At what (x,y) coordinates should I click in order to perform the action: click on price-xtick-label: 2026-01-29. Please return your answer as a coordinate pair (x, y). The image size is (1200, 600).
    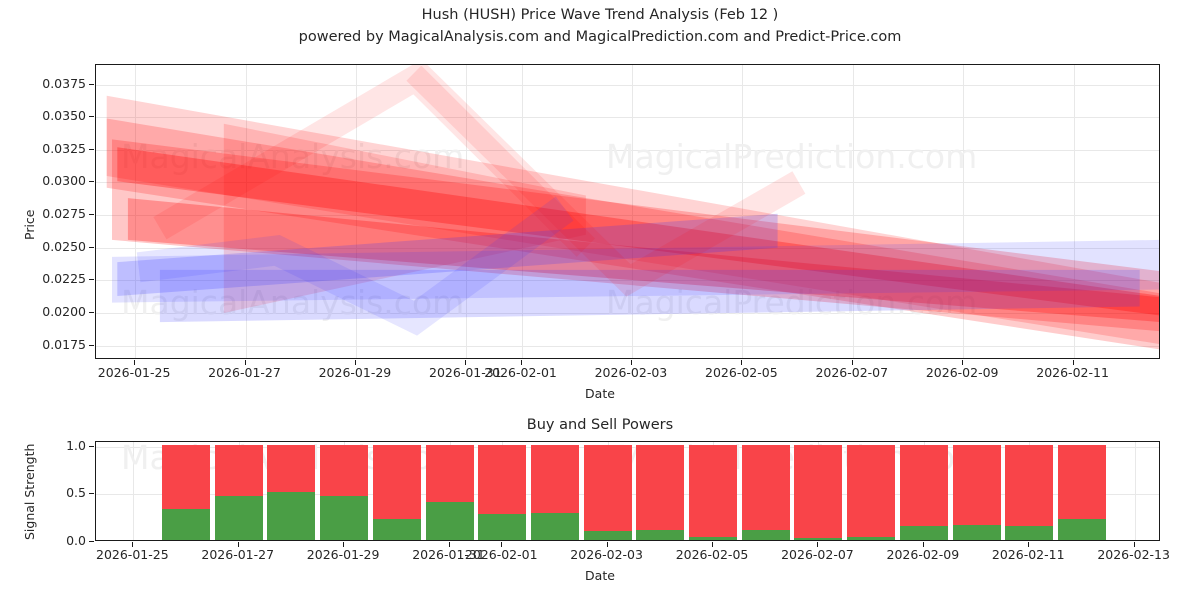
    Looking at the image, I should click on (355, 372).